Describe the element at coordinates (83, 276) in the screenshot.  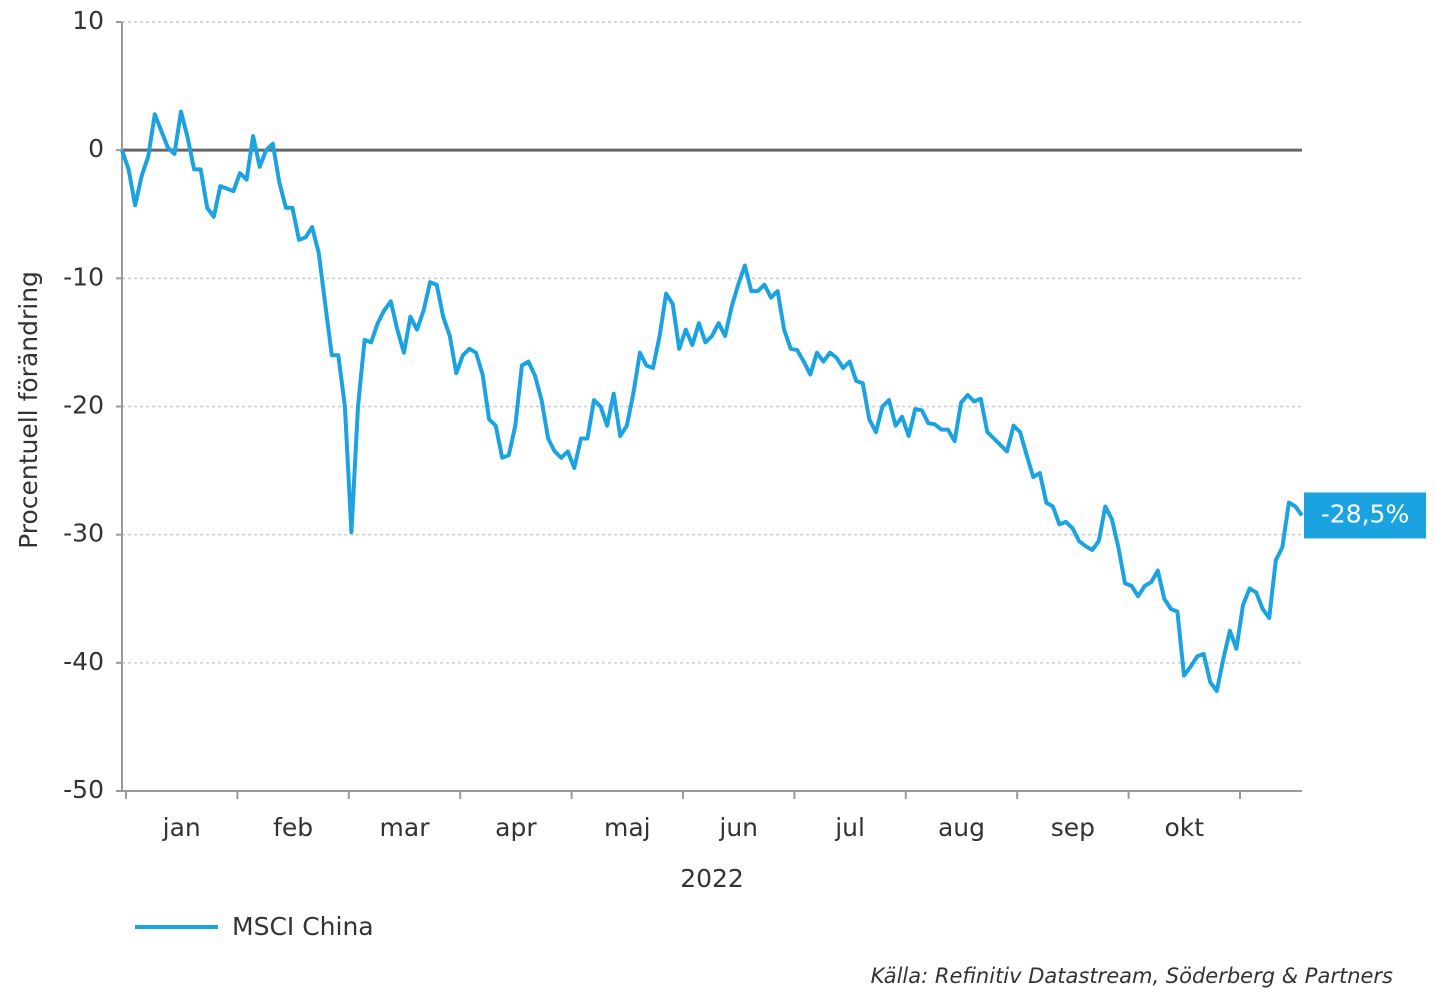
I see `y-tick-label: -10` at that location.